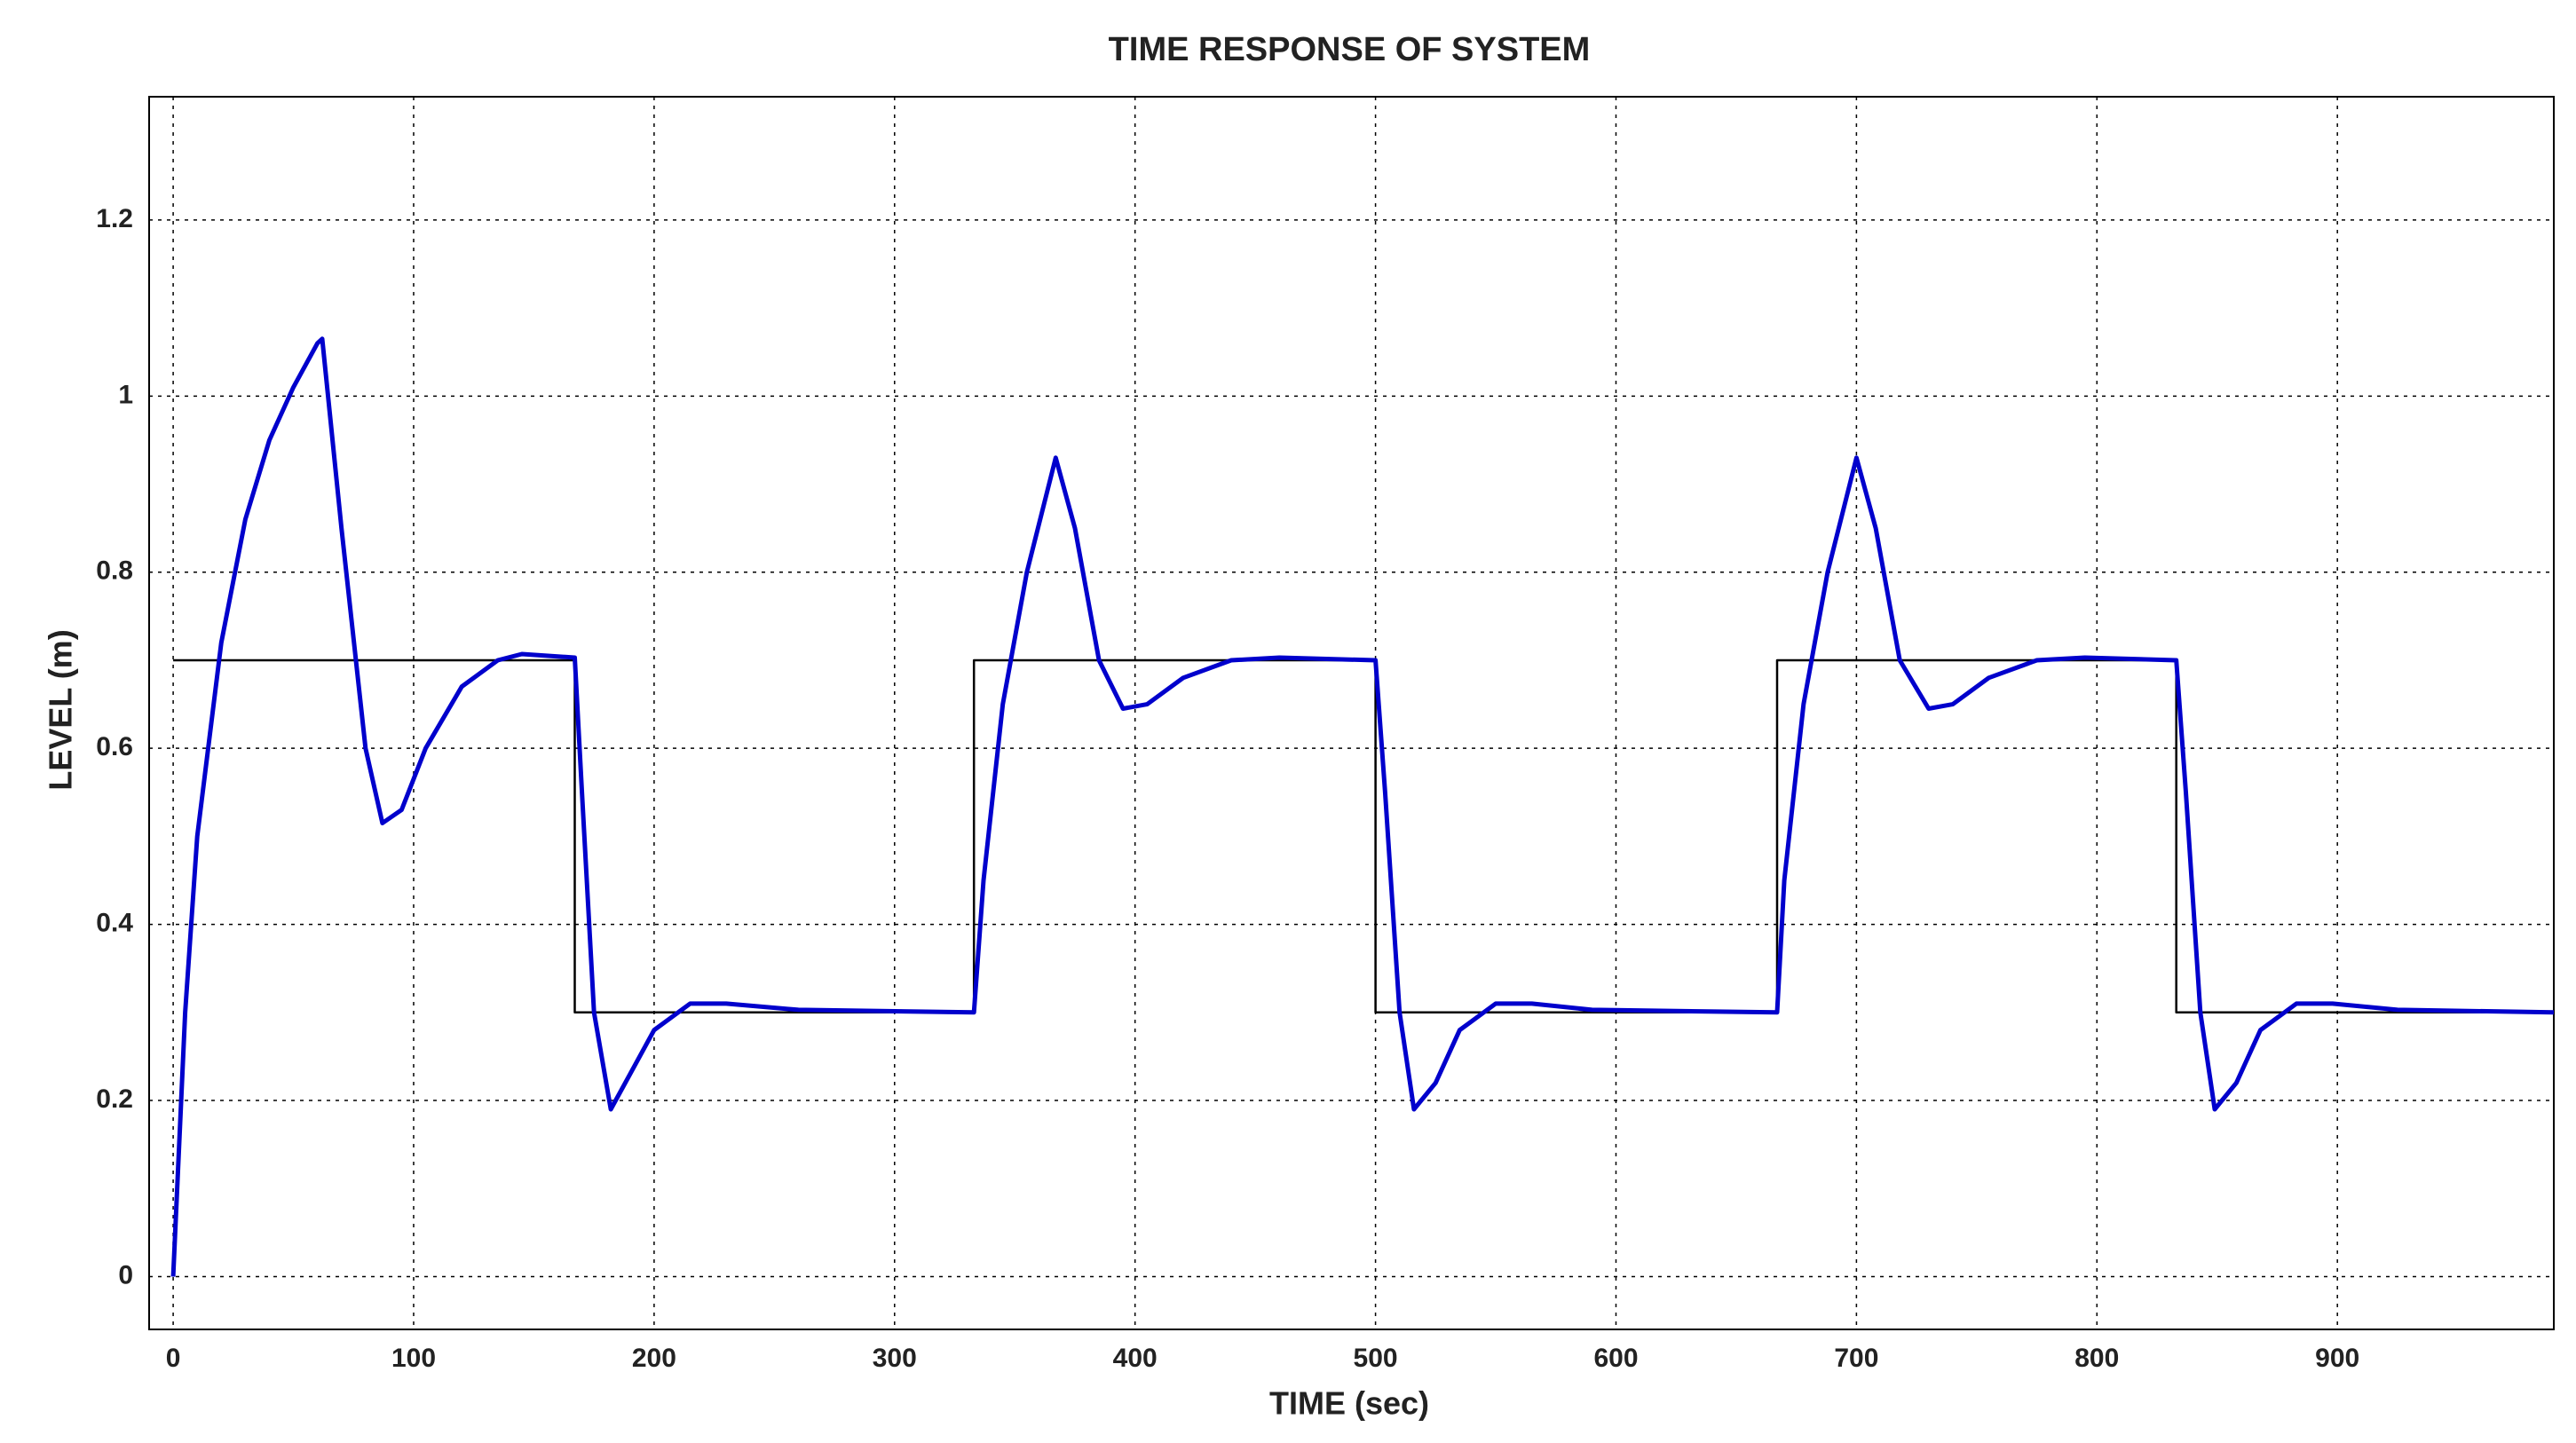 The image size is (2576, 1443). What do you see at coordinates (1856, 1358) in the screenshot?
I see `x-tick-label: 700` at bounding box center [1856, 1358].